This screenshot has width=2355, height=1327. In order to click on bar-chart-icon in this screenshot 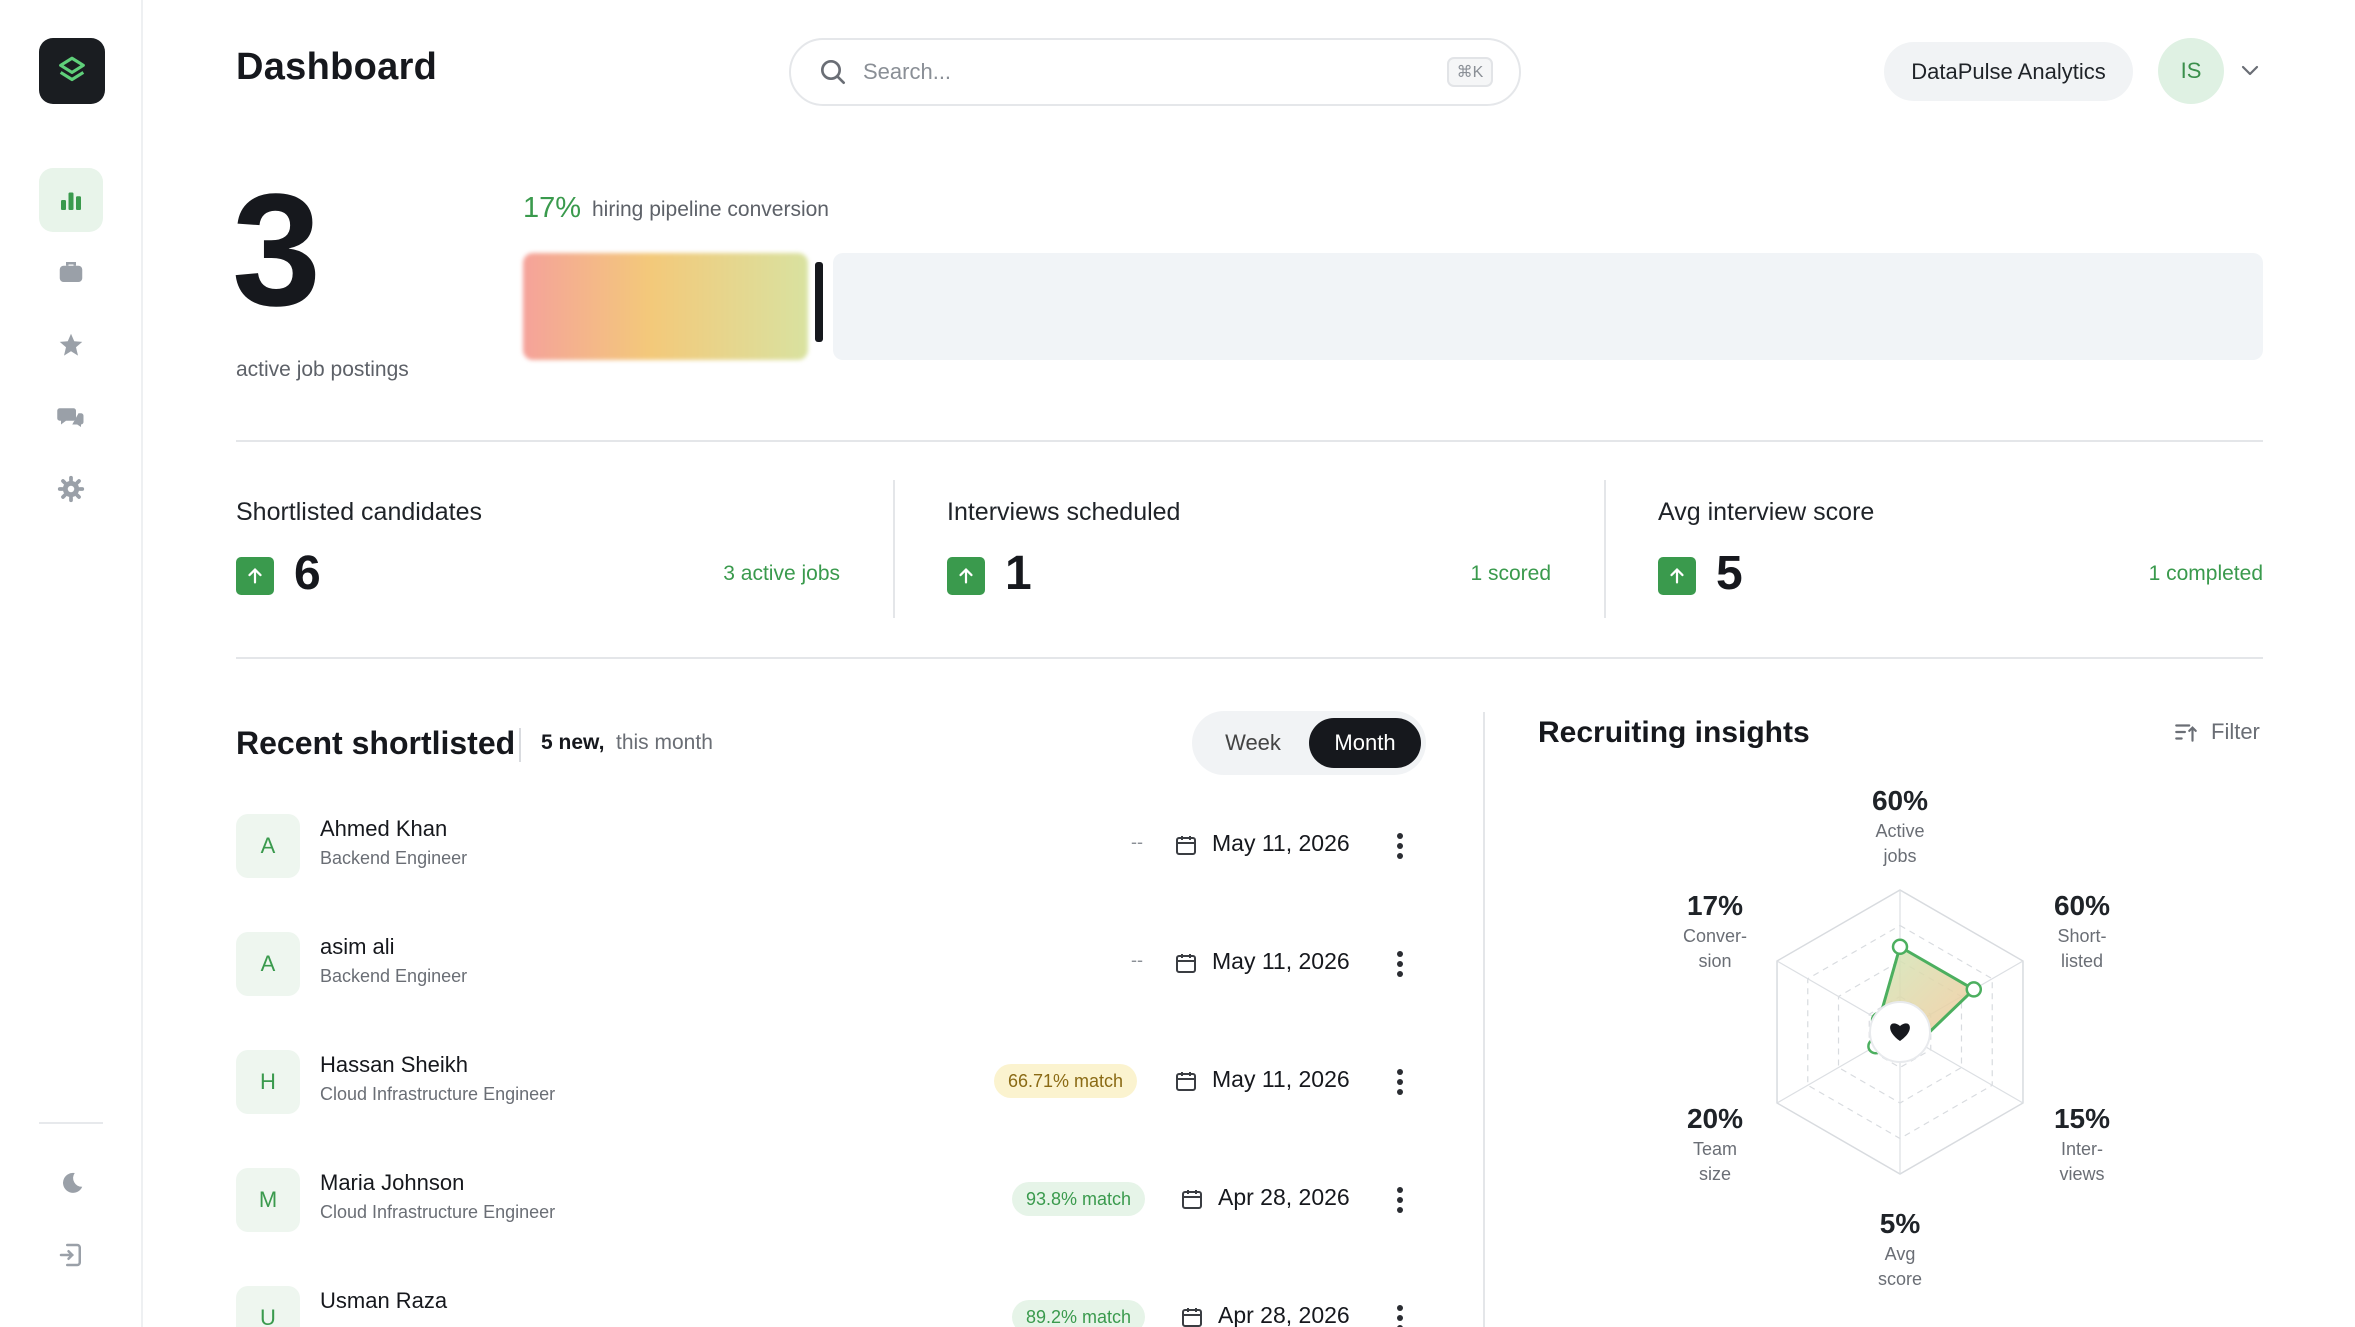, I will do `click(71, 201)`.